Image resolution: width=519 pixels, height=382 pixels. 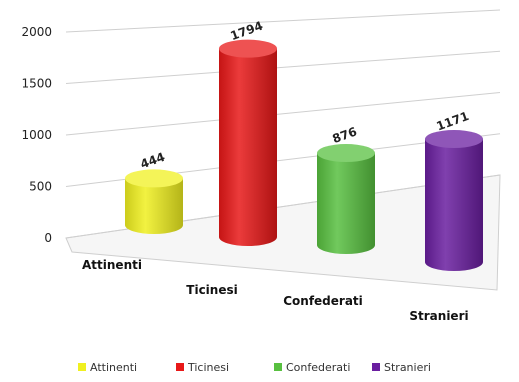 I want to click on legend-item: Ticinesi, so click(x=202, y=367).